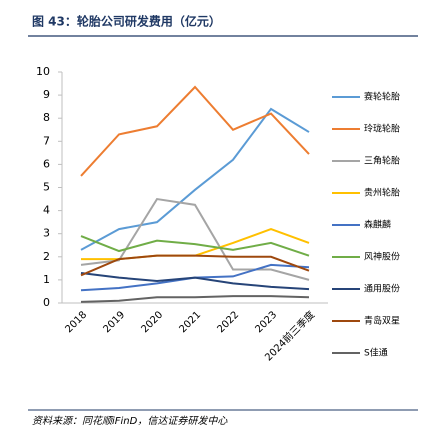 The width and height of the screenshot is (443, 440). Describe the element at coordinates (382, 129) in the screenshot. I see `legend-label: 玲珑轮胎` at that location.